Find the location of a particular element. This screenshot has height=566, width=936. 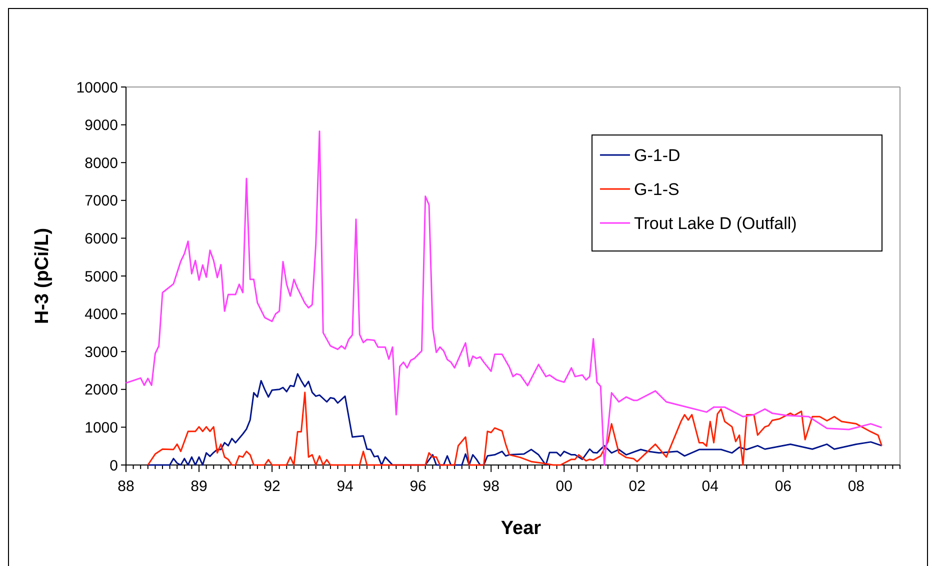

x-axis-title: Year is located at coordinates (521, 528).